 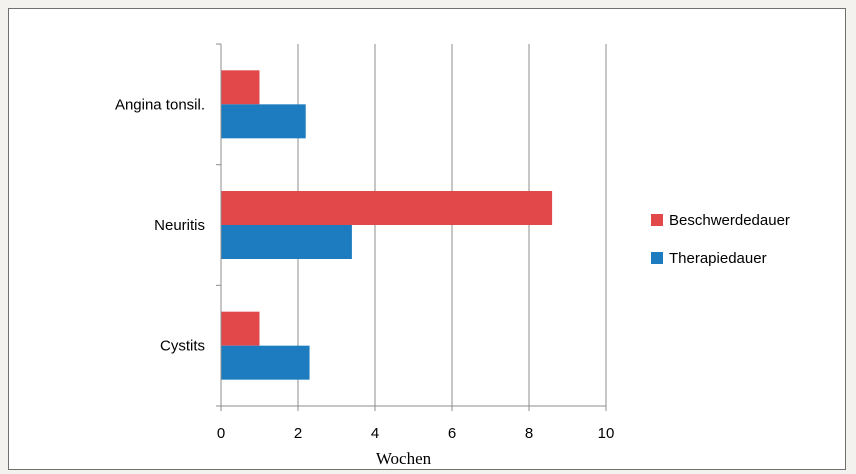 What do you see at coordinates (160, 104) in the screenshot?
I see `category-label-0: Angina tonsil.` at bounding box center [160, 104].